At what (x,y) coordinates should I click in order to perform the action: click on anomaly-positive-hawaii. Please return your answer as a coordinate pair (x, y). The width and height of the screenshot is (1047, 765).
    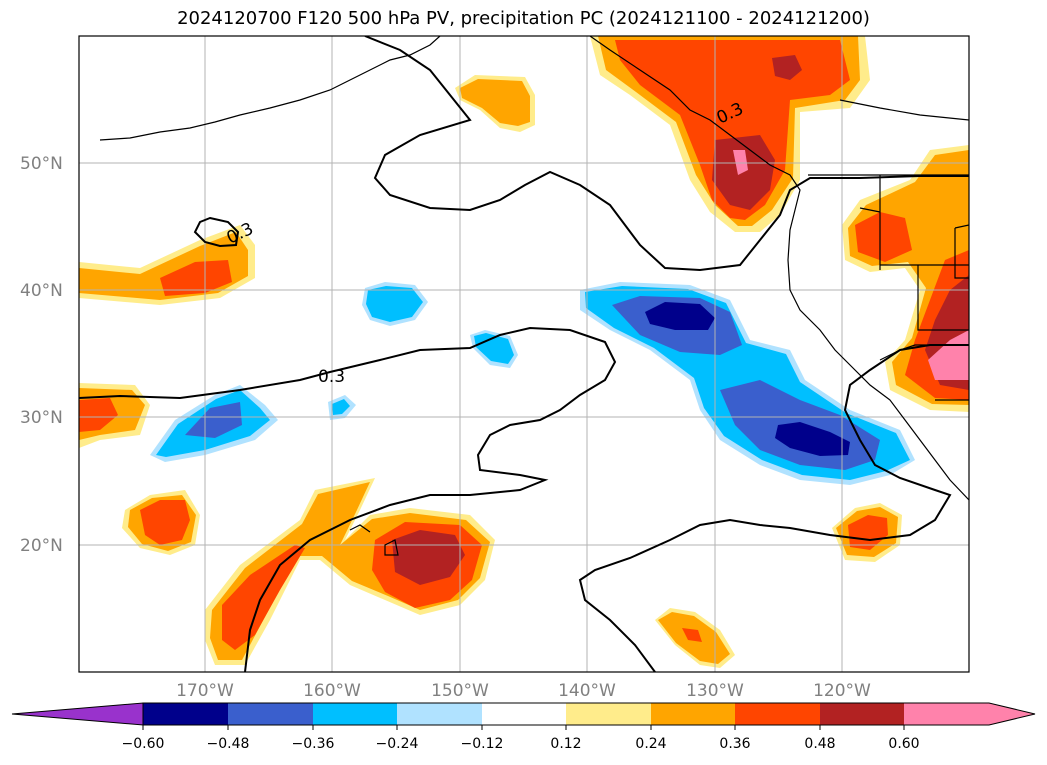
    Looking at the image, I should click on (350, 571).